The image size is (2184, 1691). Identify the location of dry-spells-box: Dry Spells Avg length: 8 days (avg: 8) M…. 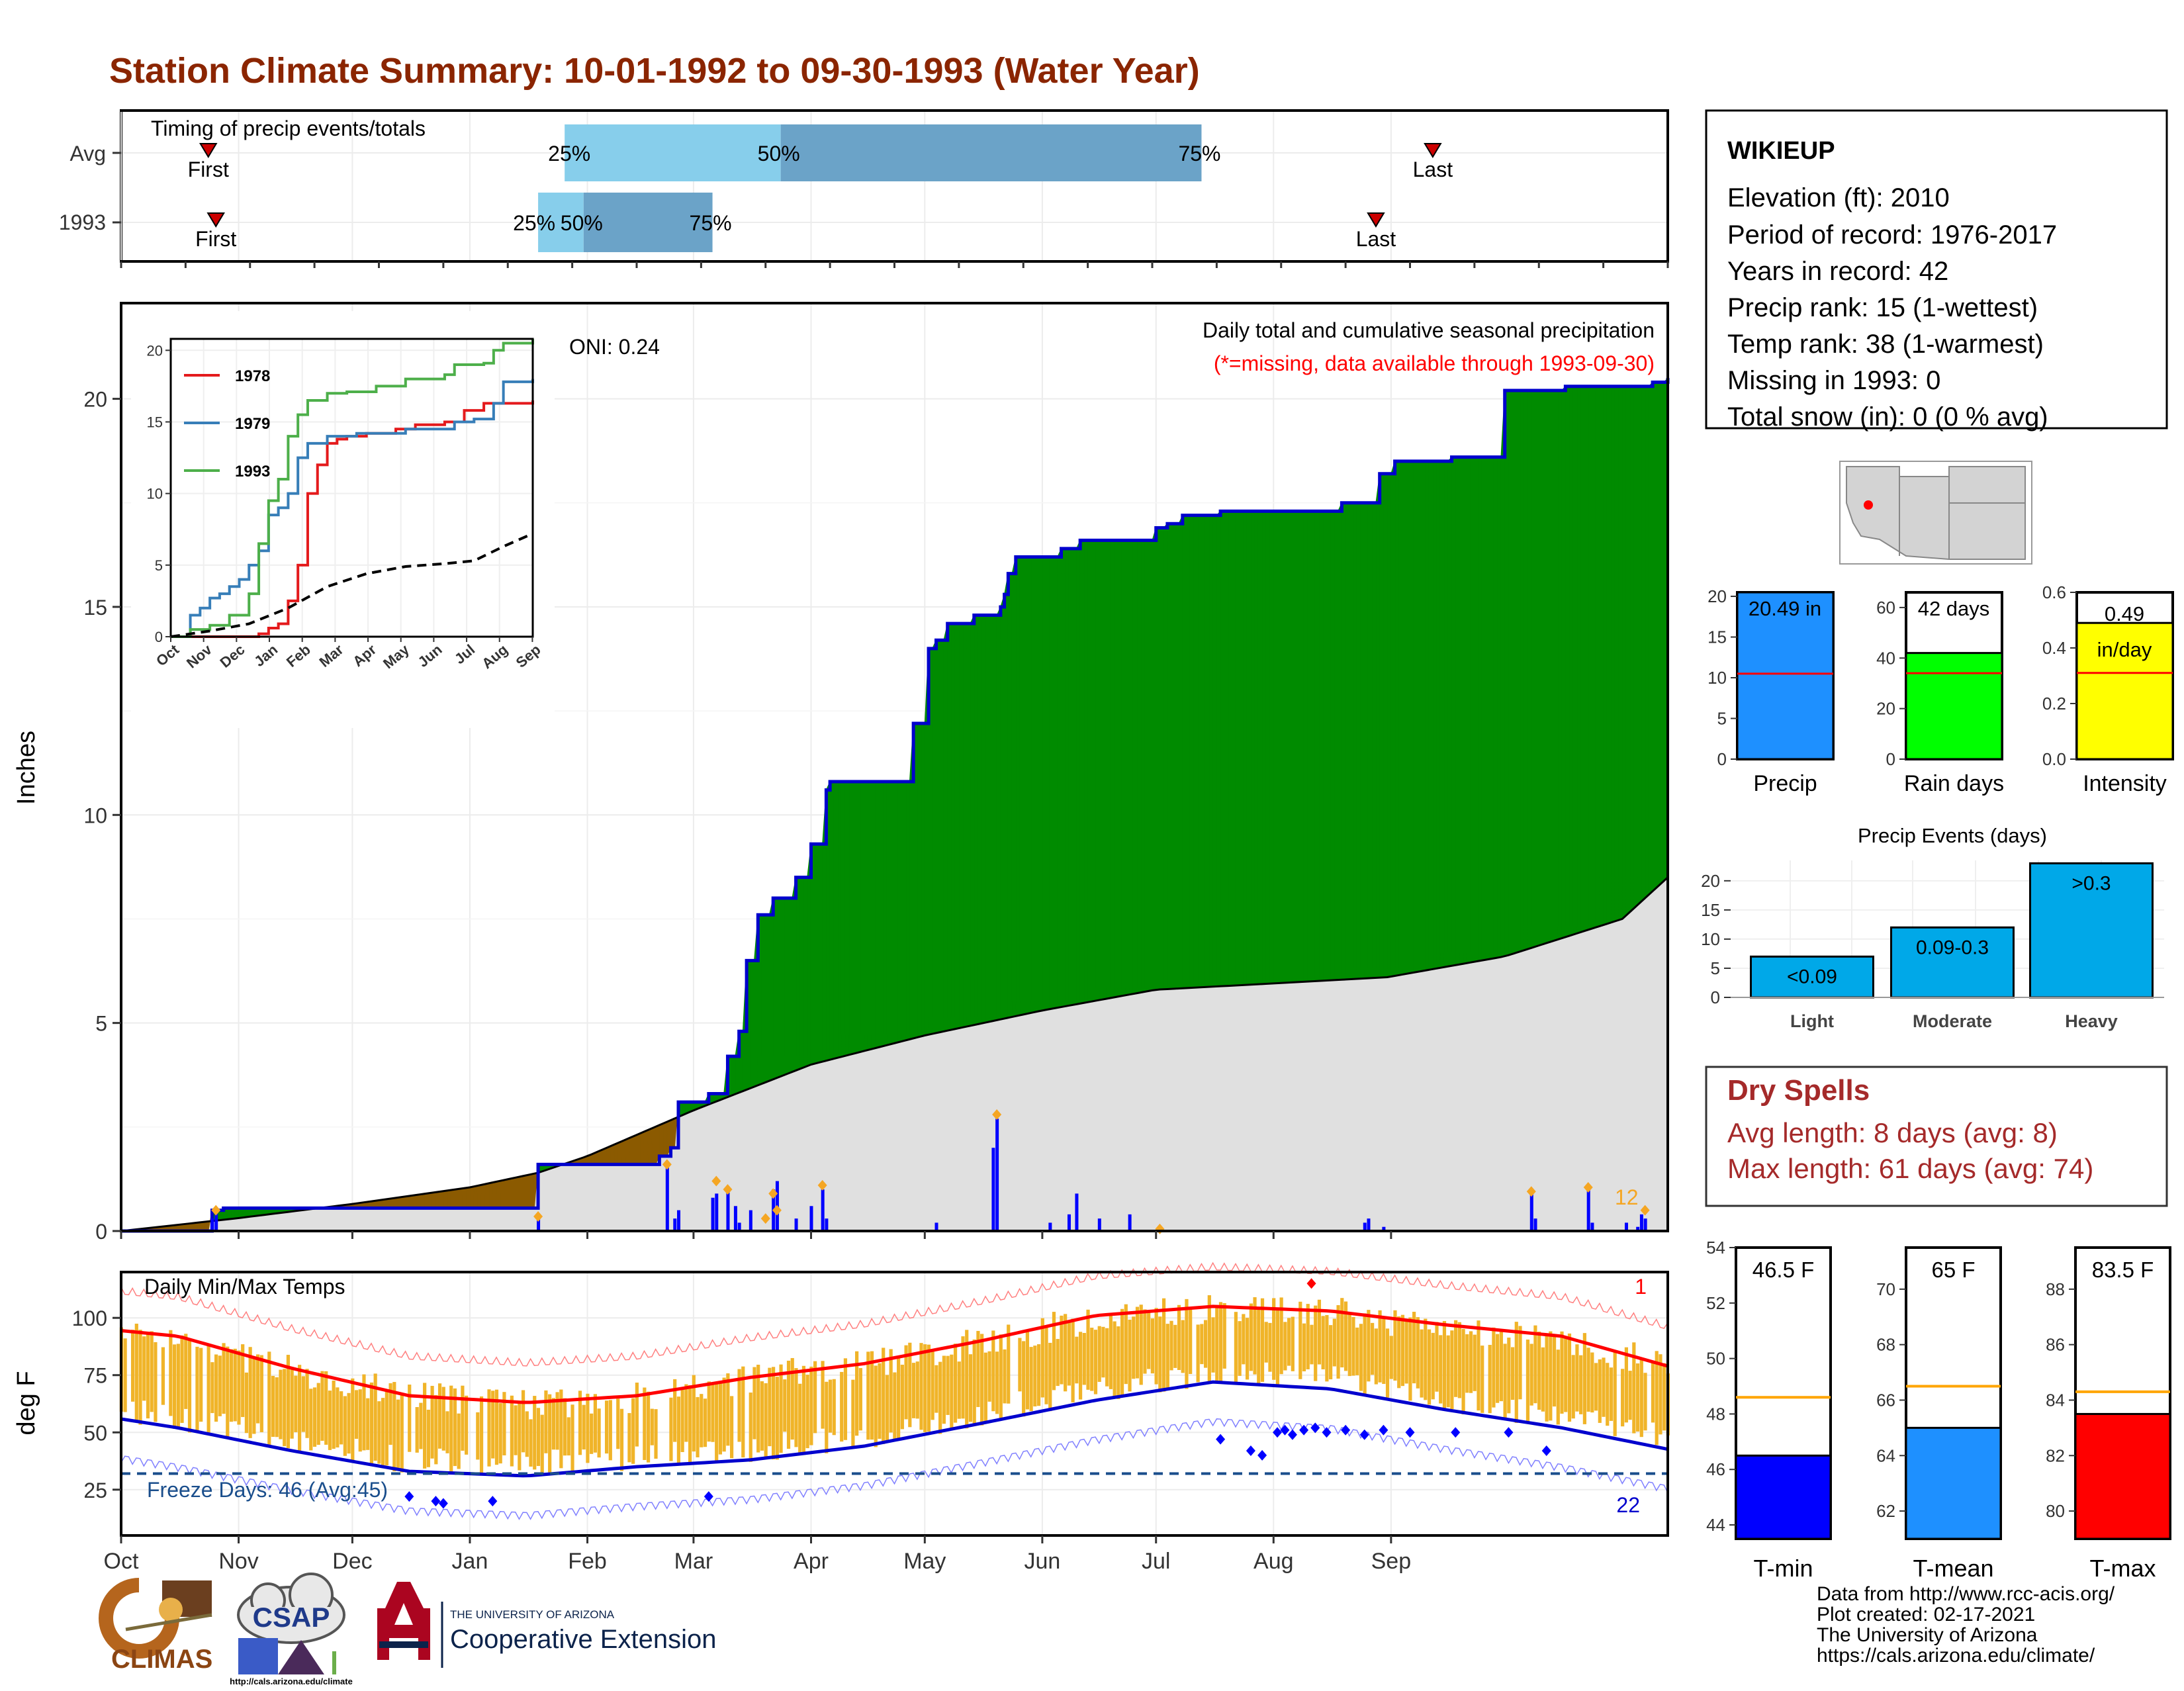
(1937, 1136).